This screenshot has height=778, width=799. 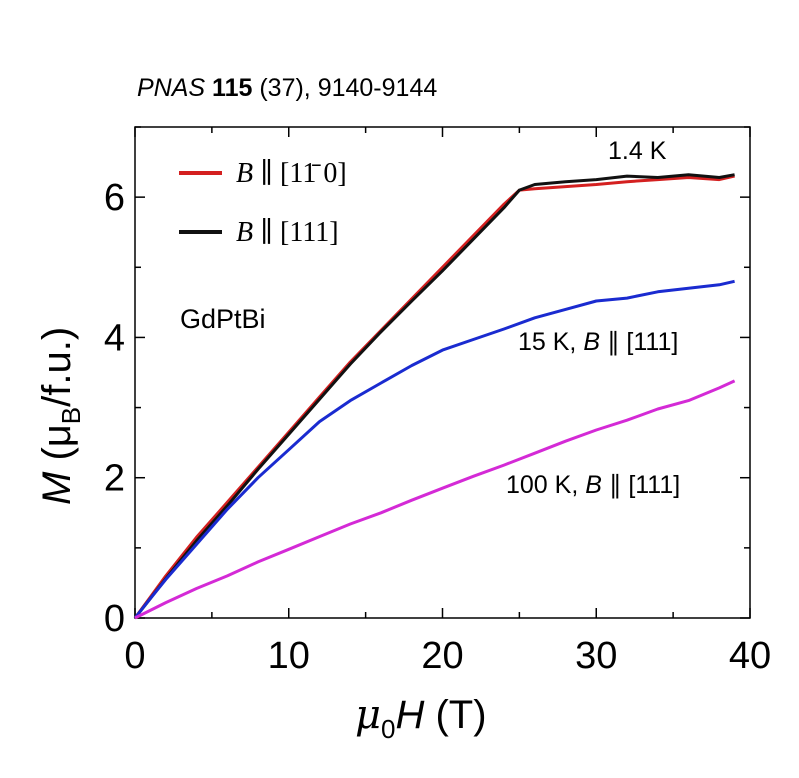 What do you see at coordinates (289, 656) in the screenshot?
I see `x-tick-label: 10` at bounding box center [289, 656].